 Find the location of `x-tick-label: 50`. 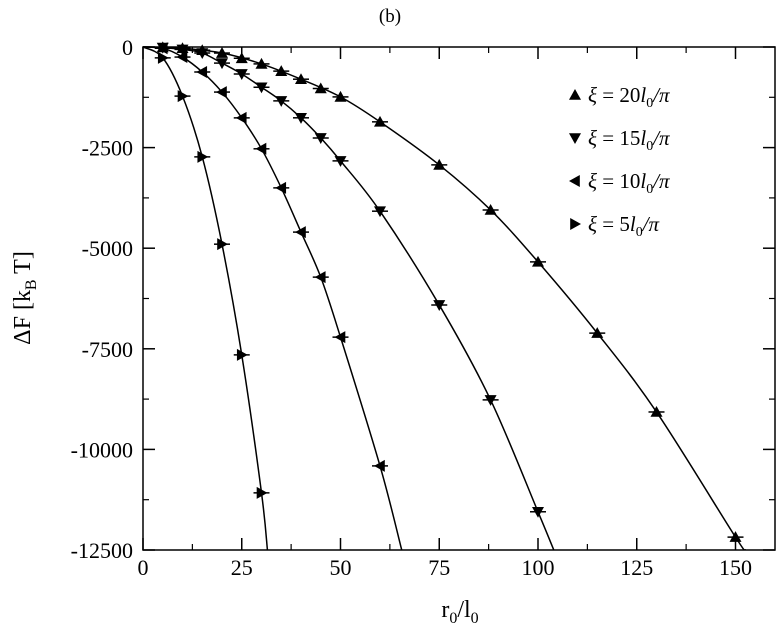

x-tick-label: 50 is located at coordinates (341, 567).